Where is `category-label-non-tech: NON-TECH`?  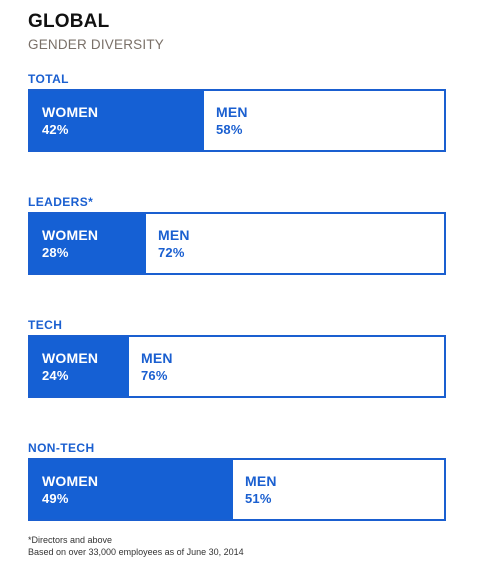
category-label-non-tech: NON-TECH is located at coordinates (61, 448).